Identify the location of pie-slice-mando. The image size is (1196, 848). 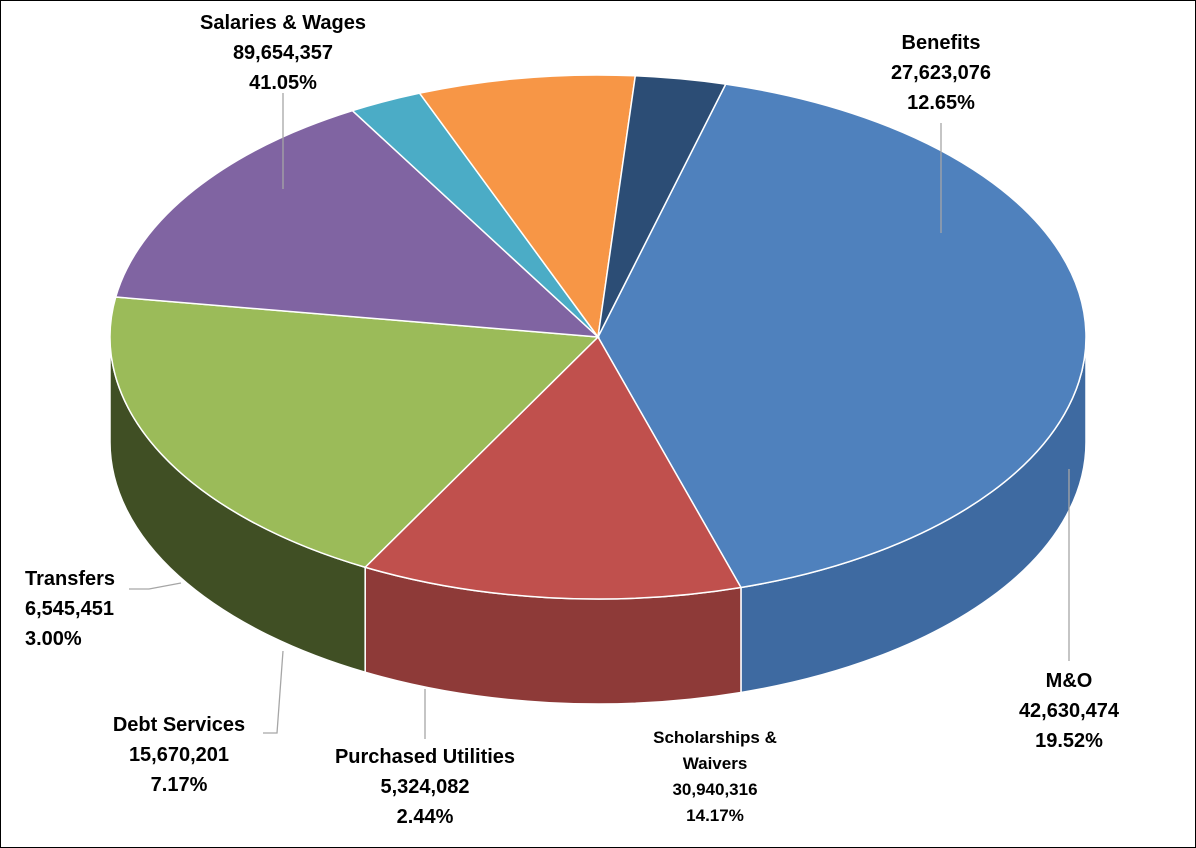
(354, 432).